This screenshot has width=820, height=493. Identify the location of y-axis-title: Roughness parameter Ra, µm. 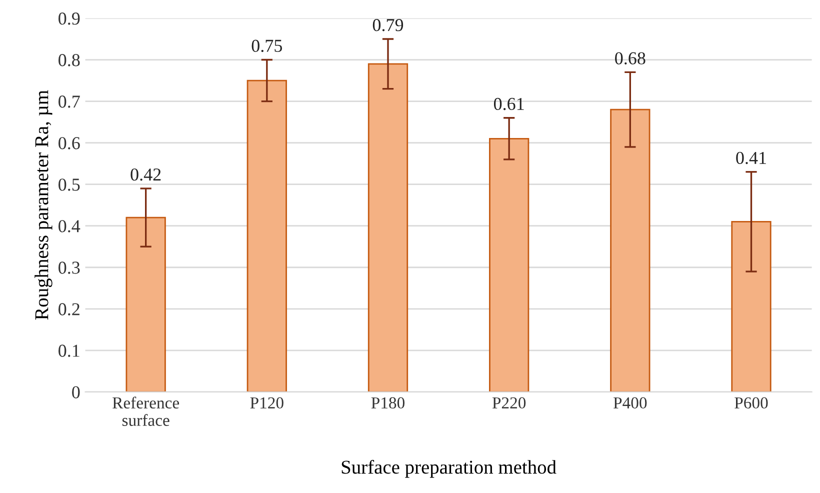
(43, 205).